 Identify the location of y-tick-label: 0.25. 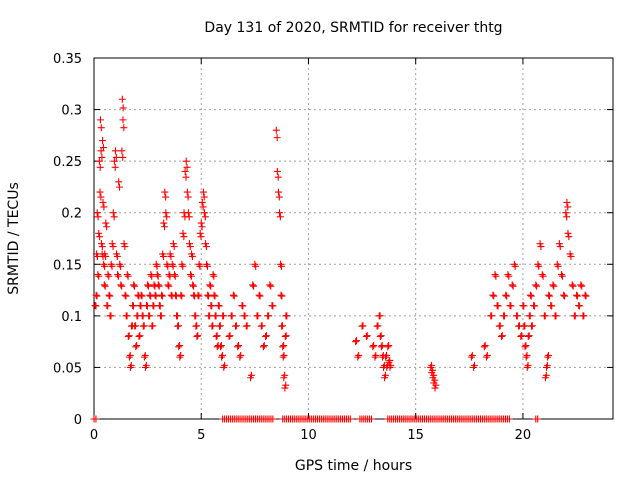
(67, 162).